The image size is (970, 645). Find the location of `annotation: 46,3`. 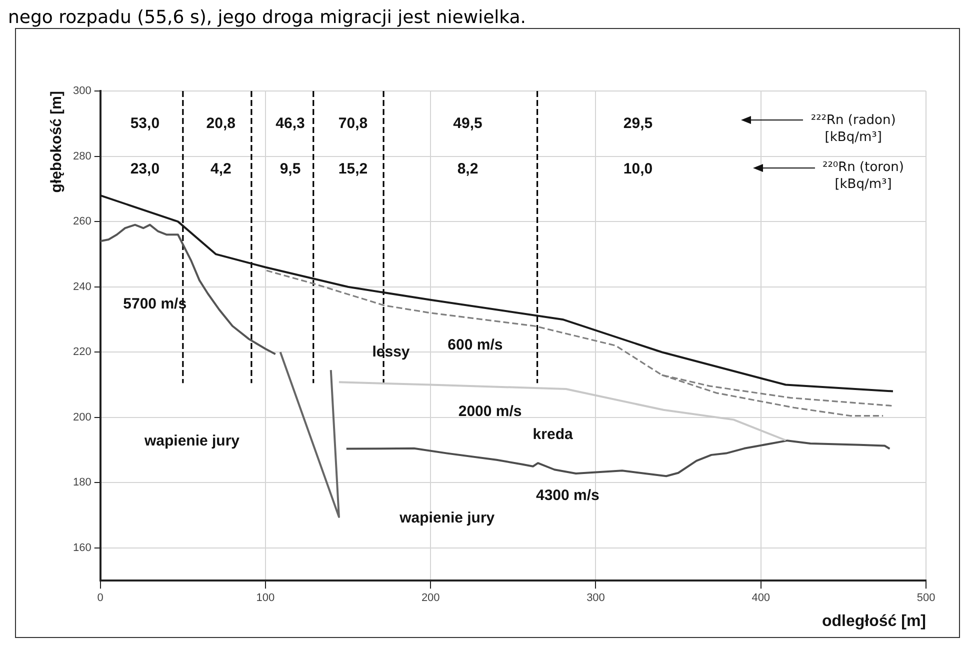

annotation: 46,3 is located at coordinates (290, 123).